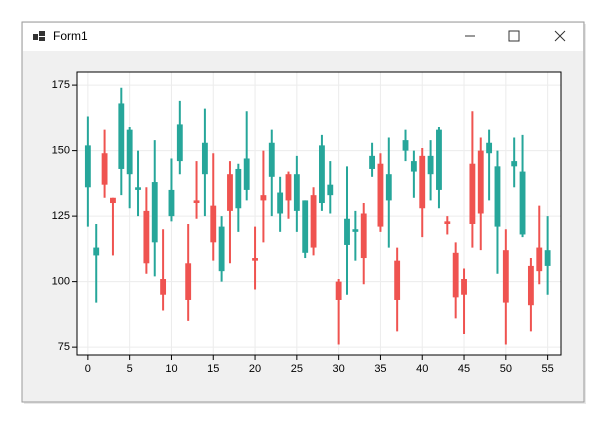 The height and width of the screenshot is (428, 612). I want to click on x-tick-label: 45, so click(464, 369).